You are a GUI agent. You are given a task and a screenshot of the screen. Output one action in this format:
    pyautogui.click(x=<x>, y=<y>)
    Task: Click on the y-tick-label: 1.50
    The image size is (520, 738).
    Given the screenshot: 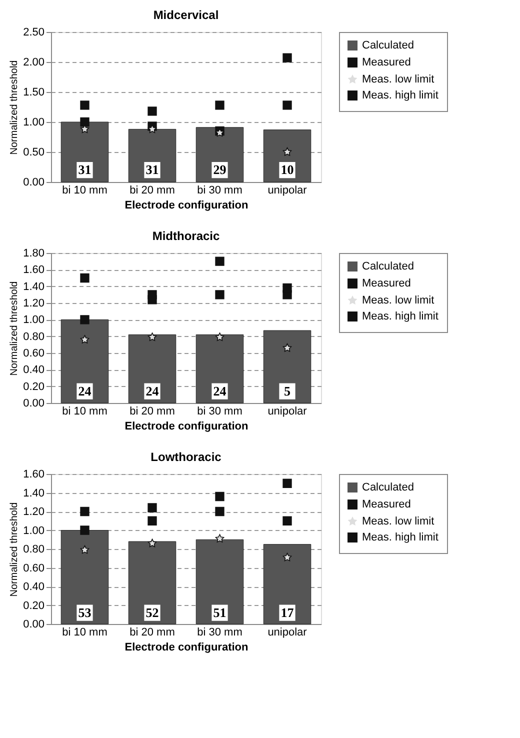 What is the action you would take?
    pyautogui.click(x=33, y=92)
    